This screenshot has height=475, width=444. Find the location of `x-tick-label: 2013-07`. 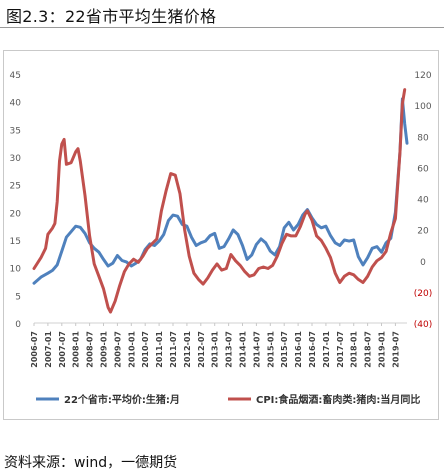

x-tick-label: 2013-07 is located at coordinates (229, 349).